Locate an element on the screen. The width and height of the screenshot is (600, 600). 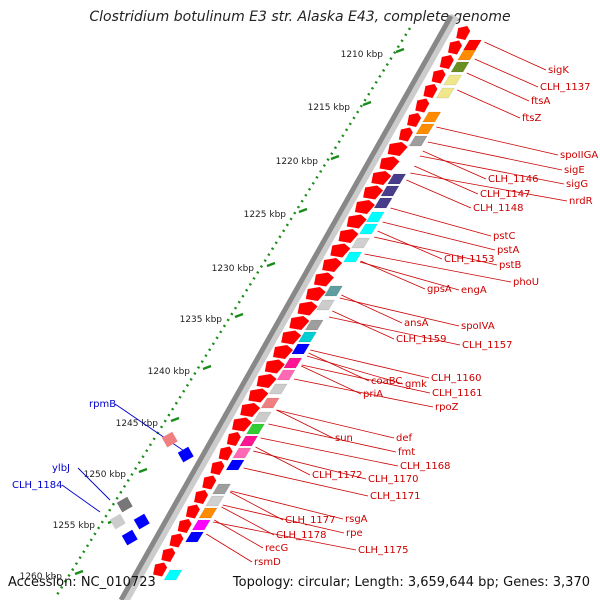
gene-label: ylbJ is located at coordinates (61, 468).